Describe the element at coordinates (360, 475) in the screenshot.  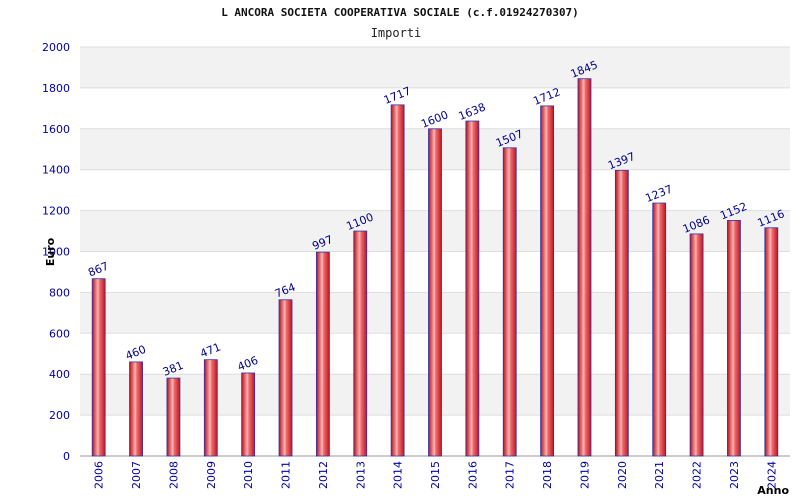
I see `x-tick-label: 2013` at that location.